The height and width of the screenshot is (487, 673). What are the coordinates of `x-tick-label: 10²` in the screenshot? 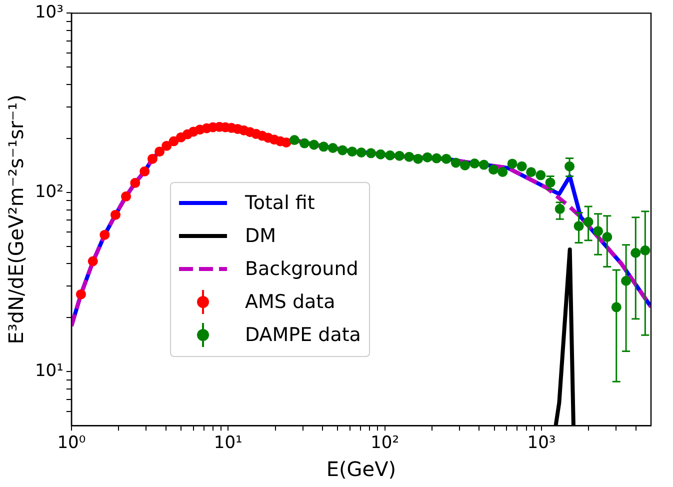 It's located at (385, 443).